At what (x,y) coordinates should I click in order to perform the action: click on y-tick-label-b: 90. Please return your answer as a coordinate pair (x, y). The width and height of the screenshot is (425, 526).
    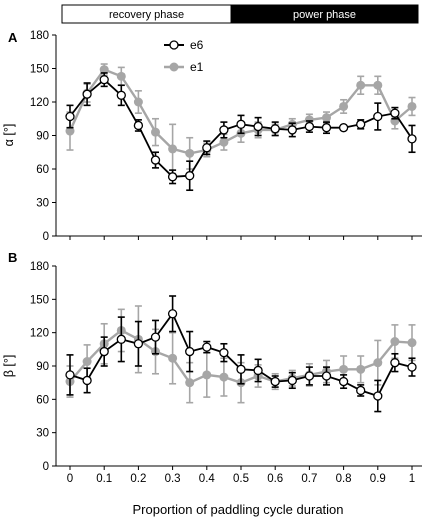
    Looking at the image, I should click on (42, 367).